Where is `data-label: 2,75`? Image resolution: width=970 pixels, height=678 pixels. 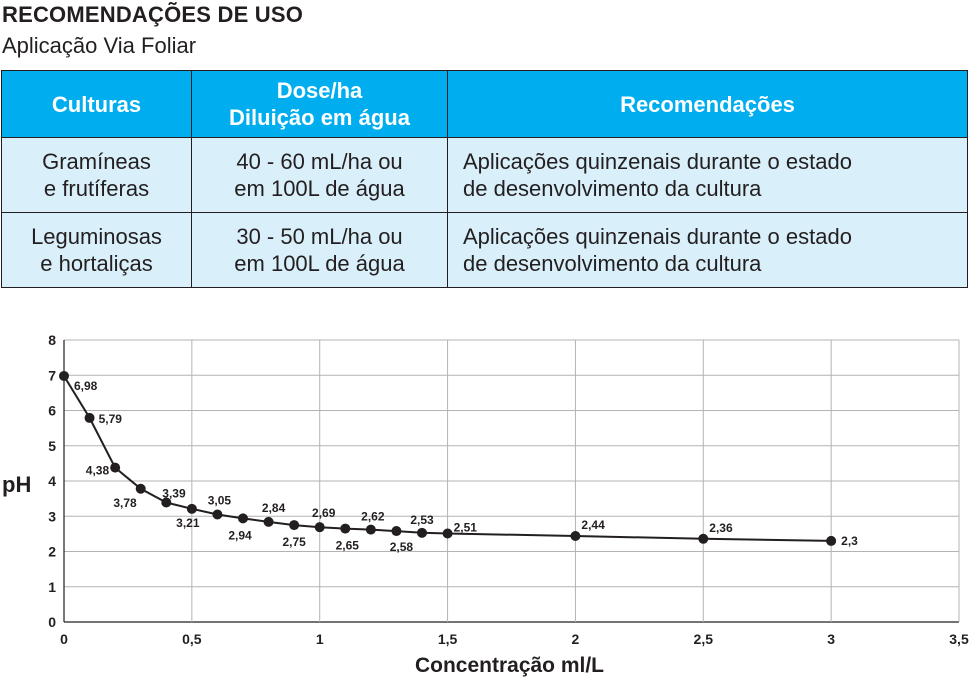
data-label: 2,75 is located at coordinates (294, 542).